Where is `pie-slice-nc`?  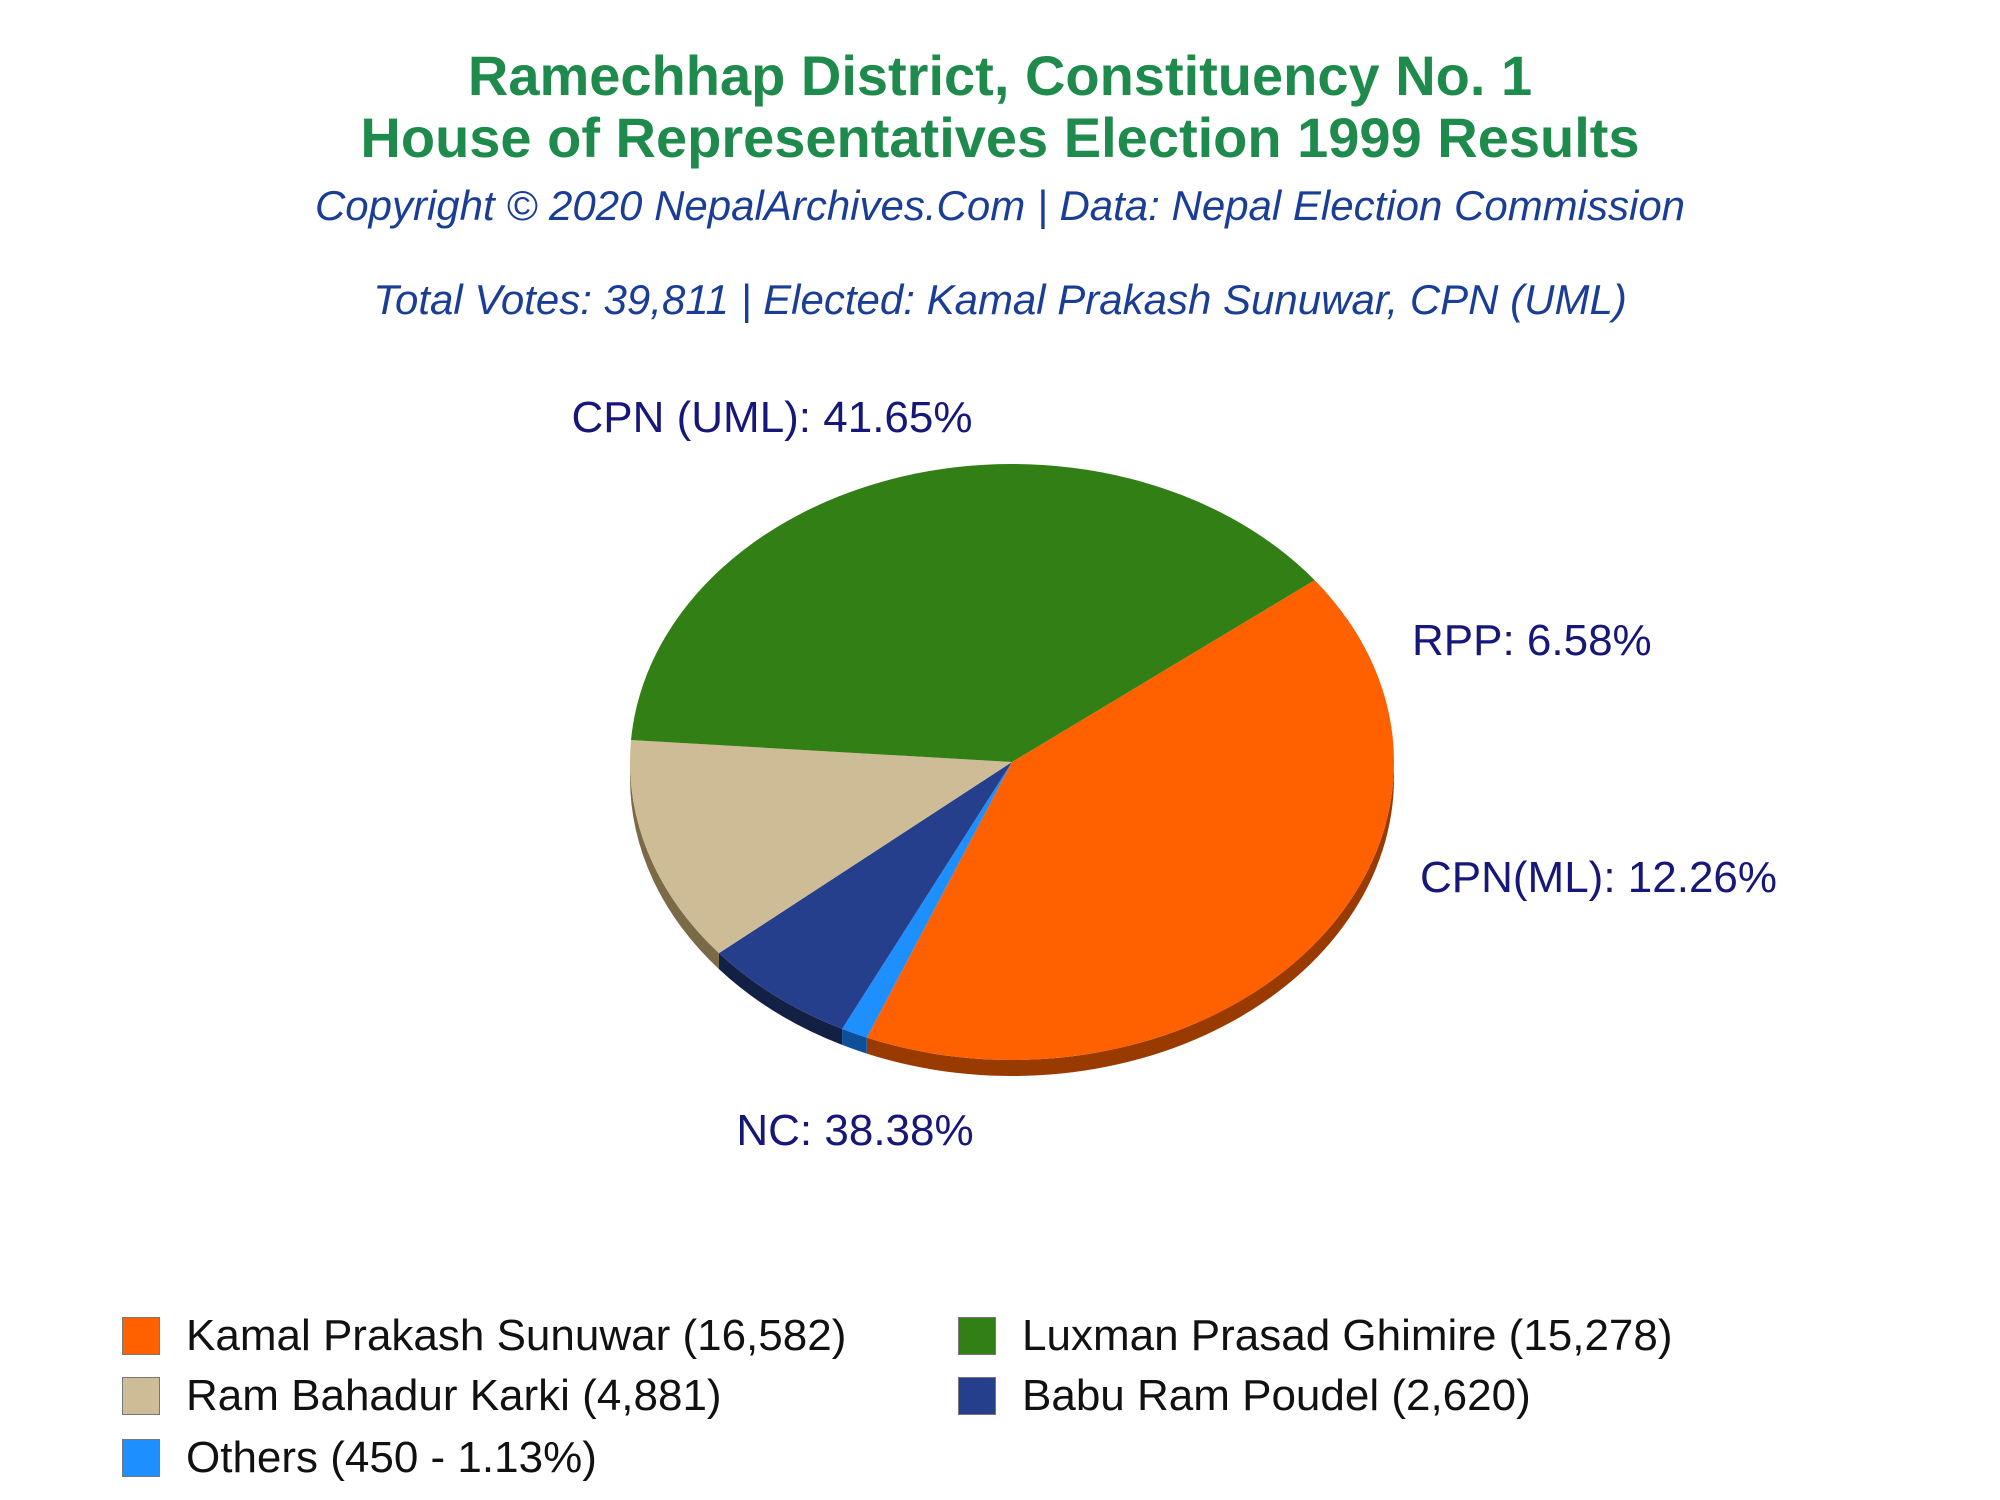
pie-slice-nc is located at coordinates (973, 613).